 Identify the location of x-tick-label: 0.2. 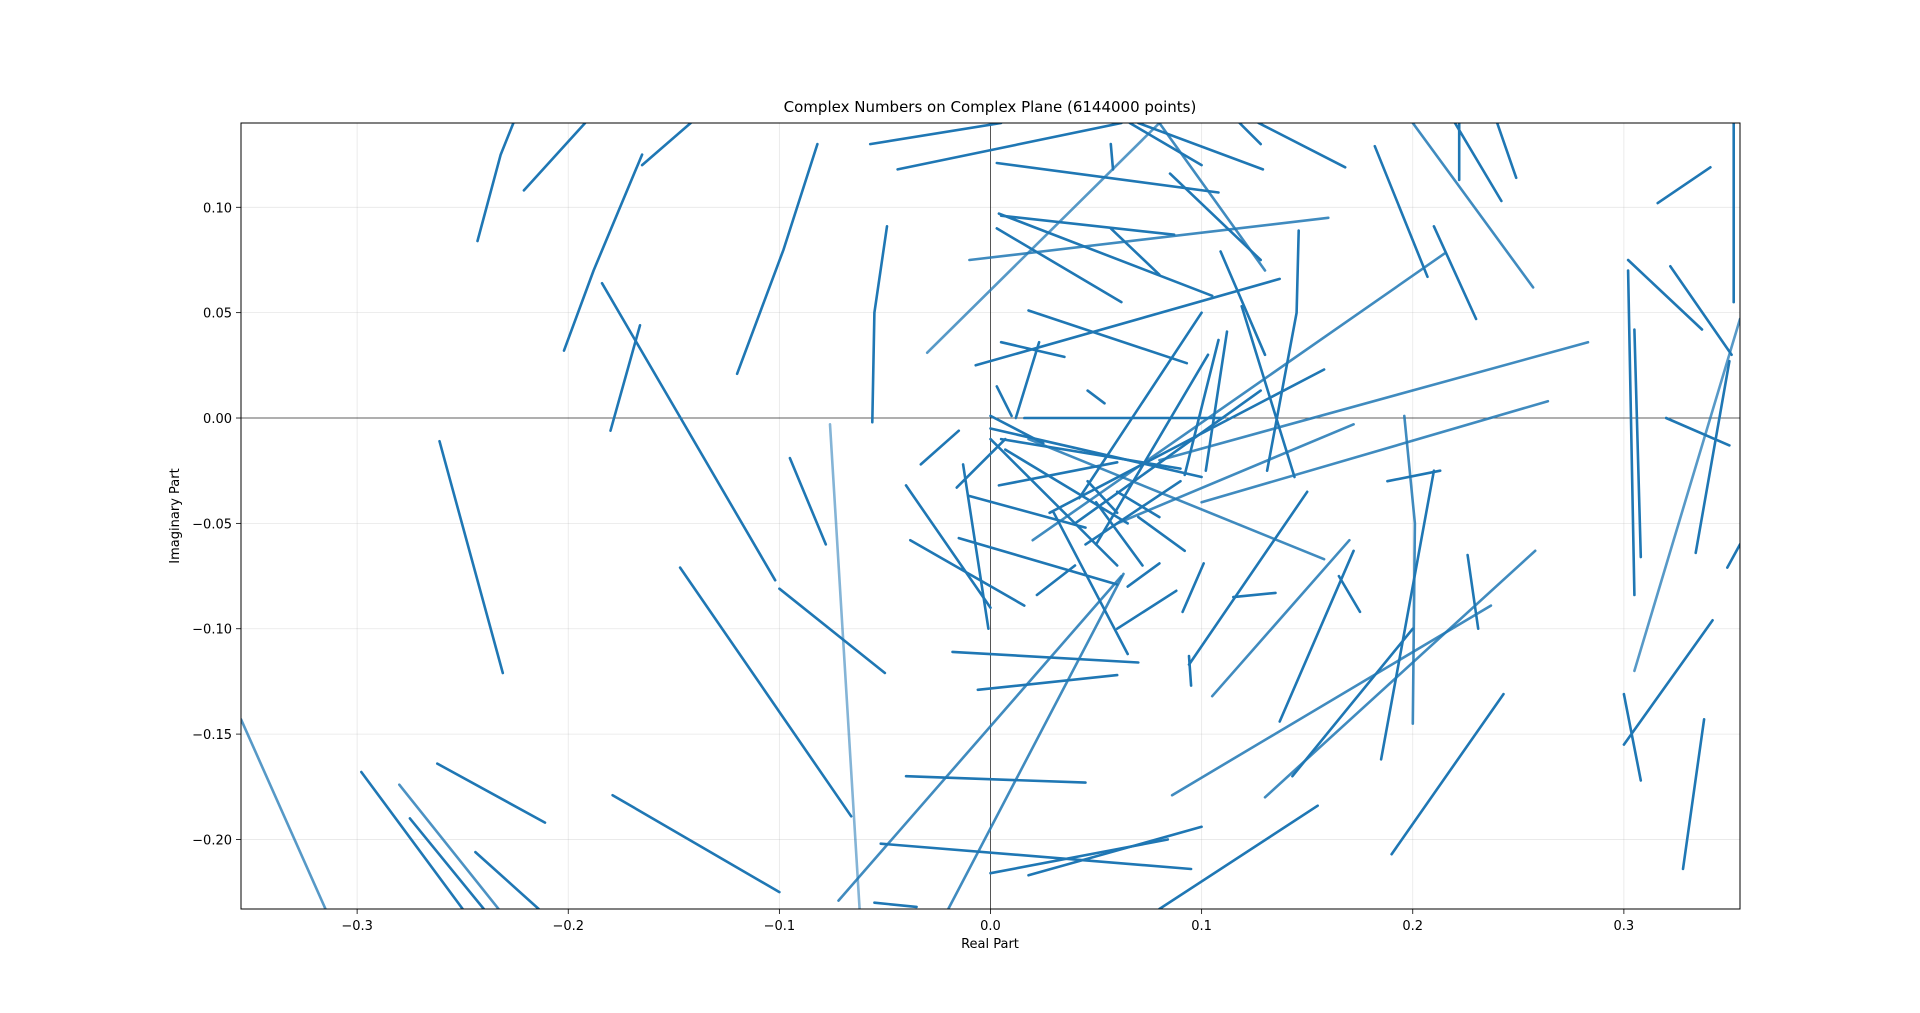
(1412, 926).